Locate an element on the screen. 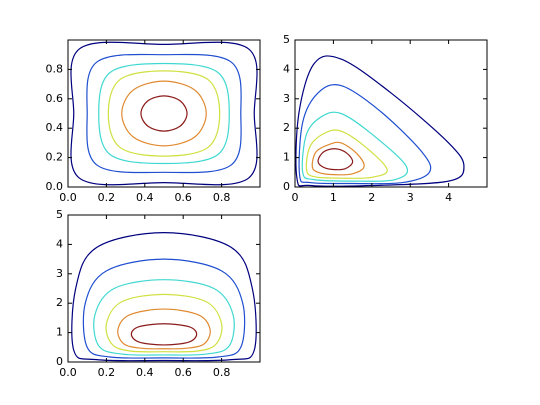 Image resolution: width=540 pixels, height=405 pixels. y-tick-label: 0.2 is located at coordinates (55, 157).